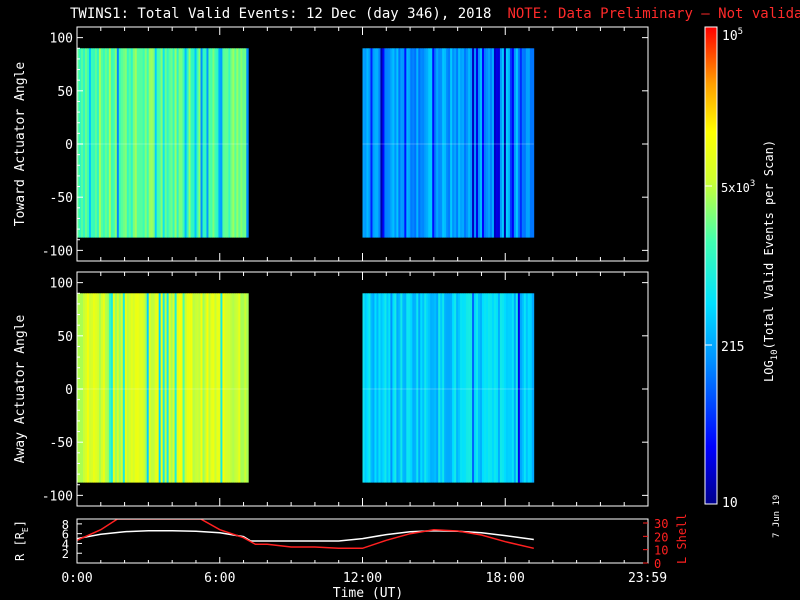 This screenshot has height=600, width=800. What do you see at coordinates (69, 145) in the screenshot?
I see `toward-ytick-label: 0` at bounding box center [69, 145].